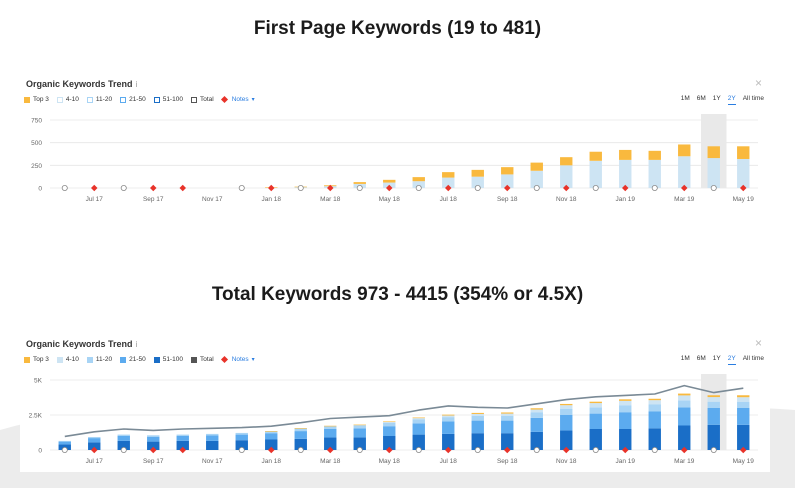  I want to click on y-tick-label: 250, so click(36, 166).